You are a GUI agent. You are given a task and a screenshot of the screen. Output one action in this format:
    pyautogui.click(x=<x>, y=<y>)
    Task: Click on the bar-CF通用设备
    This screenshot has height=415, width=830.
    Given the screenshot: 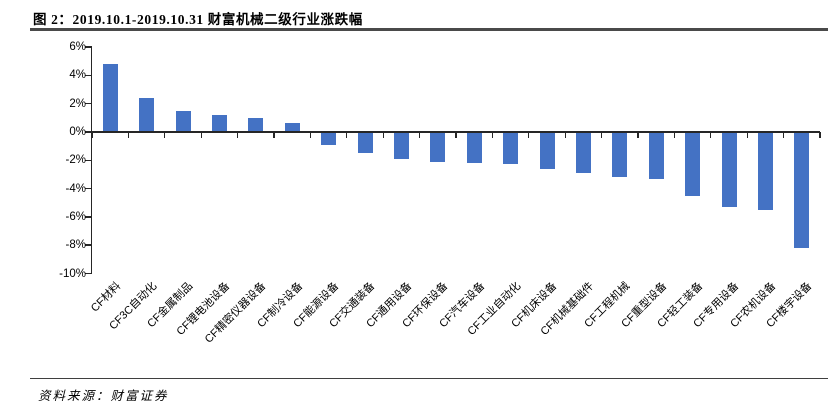 What is the action you would take?
    pyautogui.click(x=401, y=145)
    